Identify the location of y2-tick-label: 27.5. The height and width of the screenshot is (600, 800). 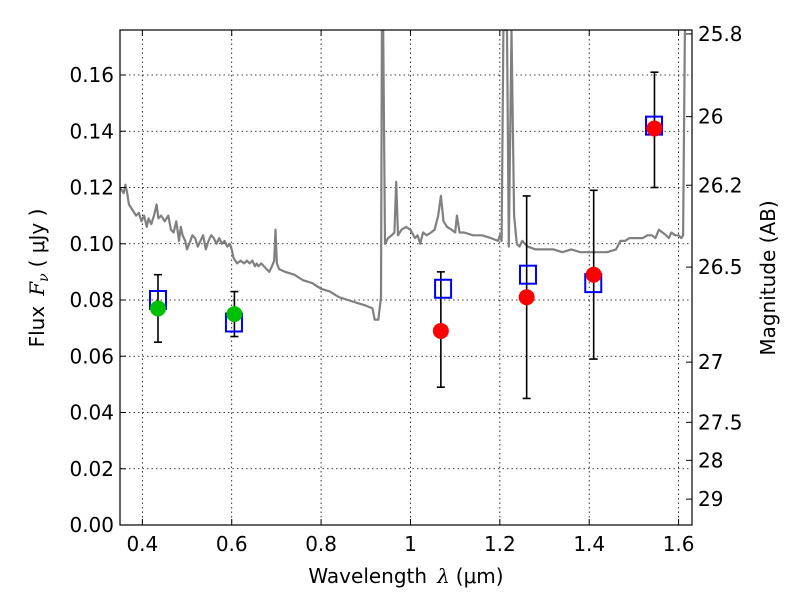
(720, 422).